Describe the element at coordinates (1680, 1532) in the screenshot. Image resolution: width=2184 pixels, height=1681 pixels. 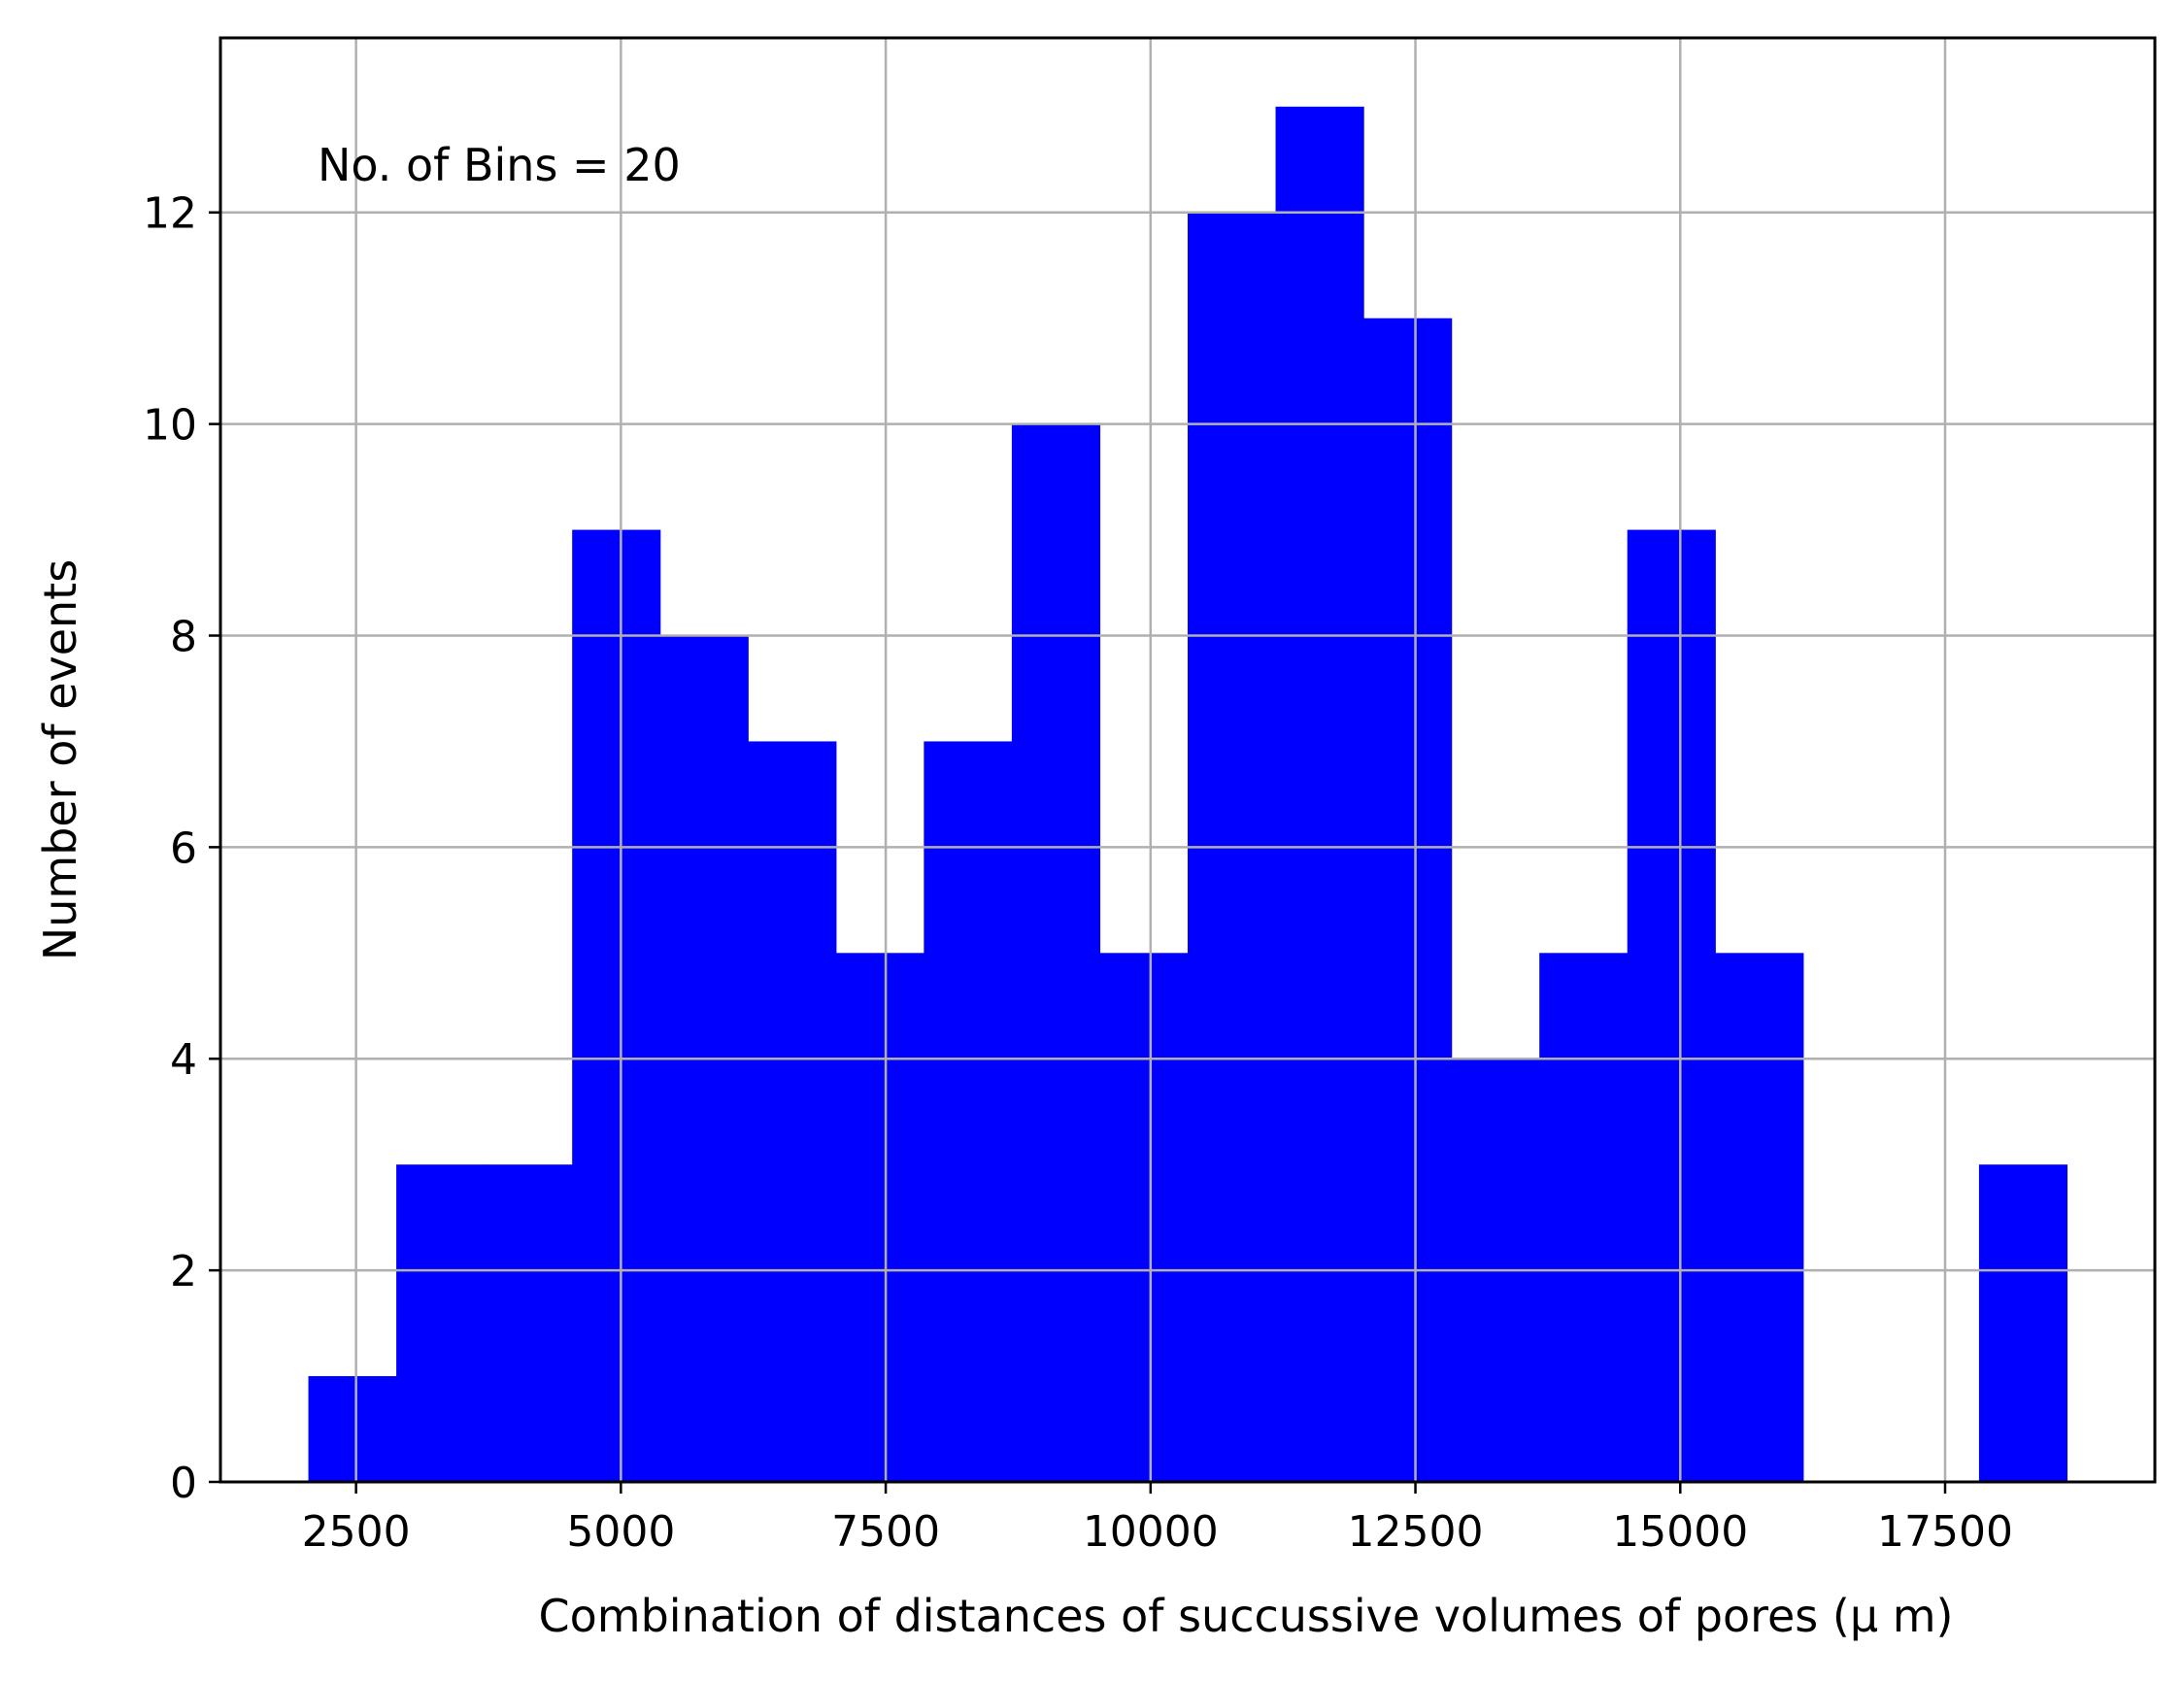
I see `x-tick-label: 15000` at that location.